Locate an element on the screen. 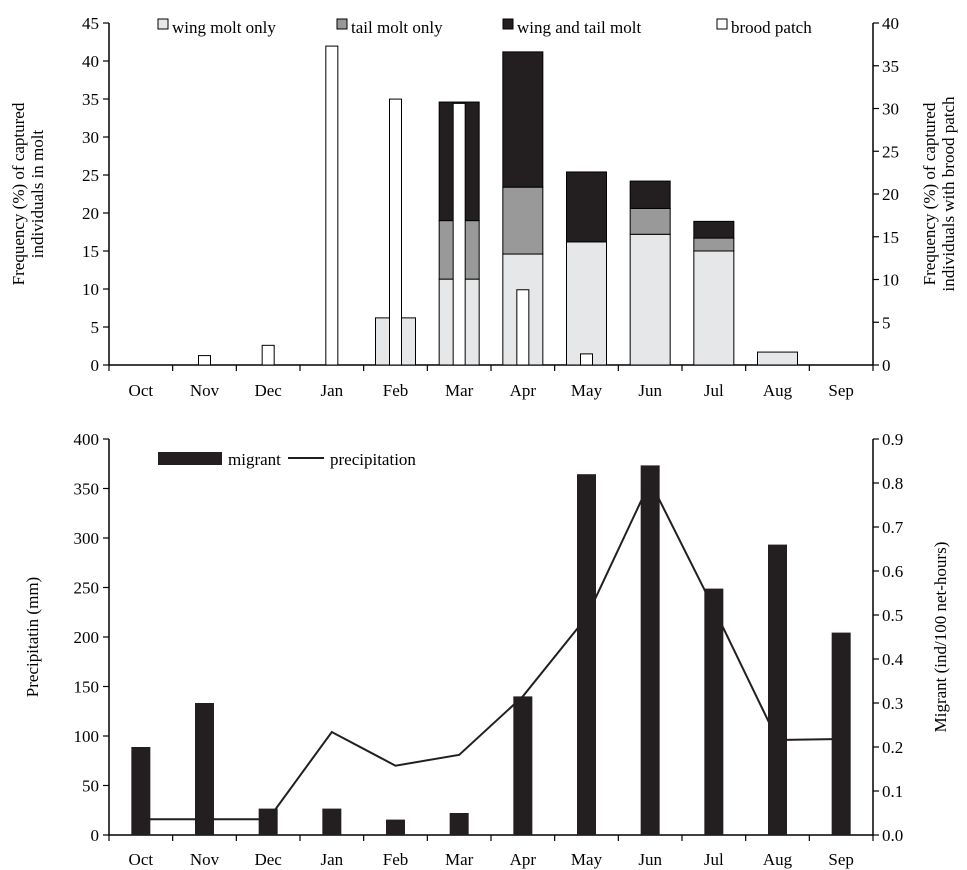 The height and width of the screenshot is (870, 967). legend-label: wing molt only is located at coordinates (224, 27).